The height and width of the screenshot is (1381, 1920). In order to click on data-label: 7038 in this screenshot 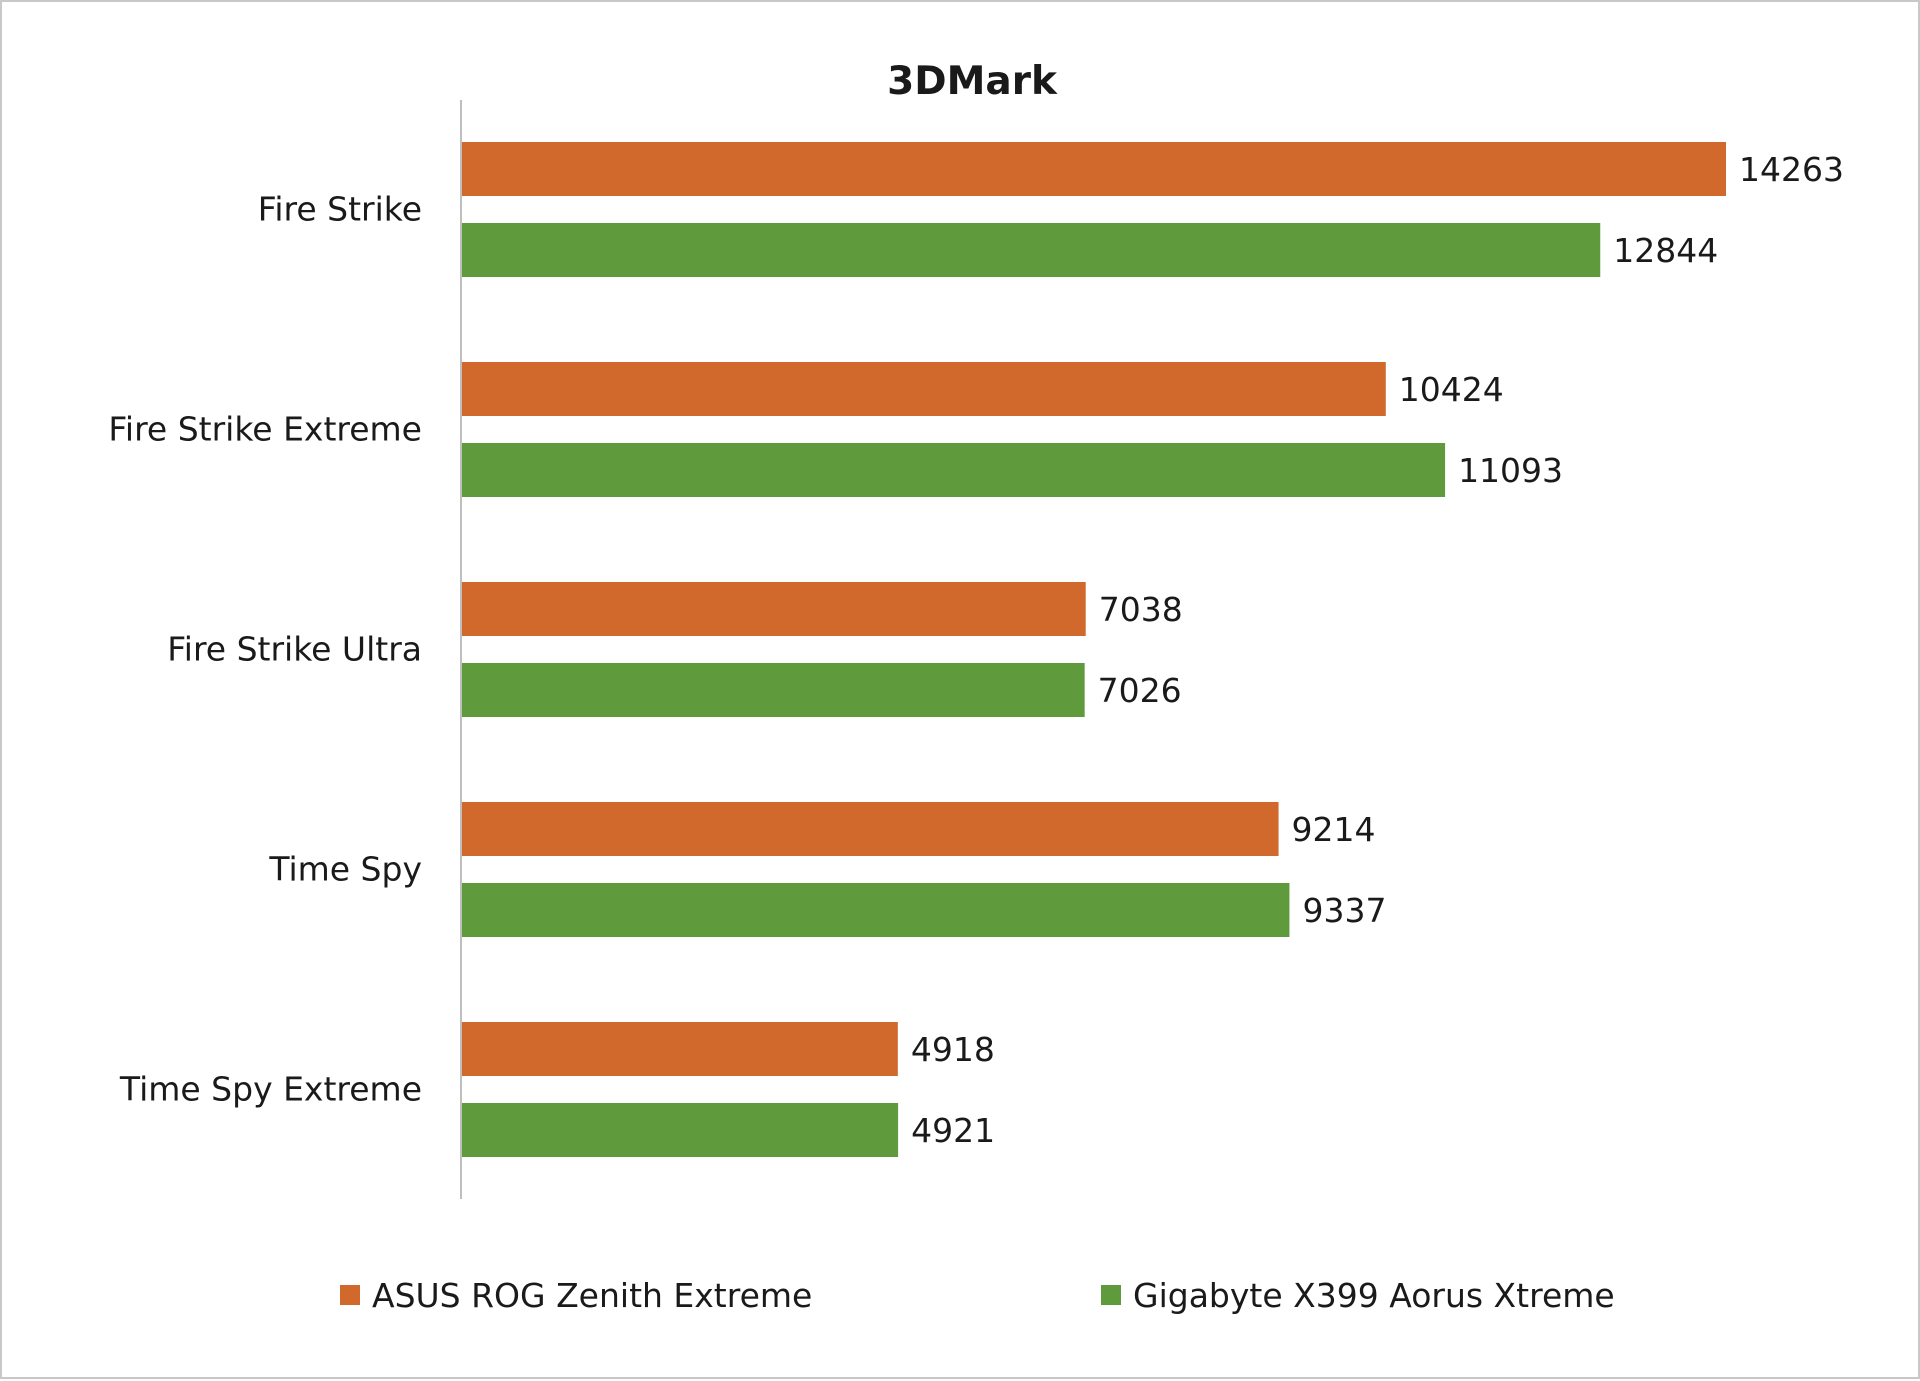, I will do `click(1141, 609)`.